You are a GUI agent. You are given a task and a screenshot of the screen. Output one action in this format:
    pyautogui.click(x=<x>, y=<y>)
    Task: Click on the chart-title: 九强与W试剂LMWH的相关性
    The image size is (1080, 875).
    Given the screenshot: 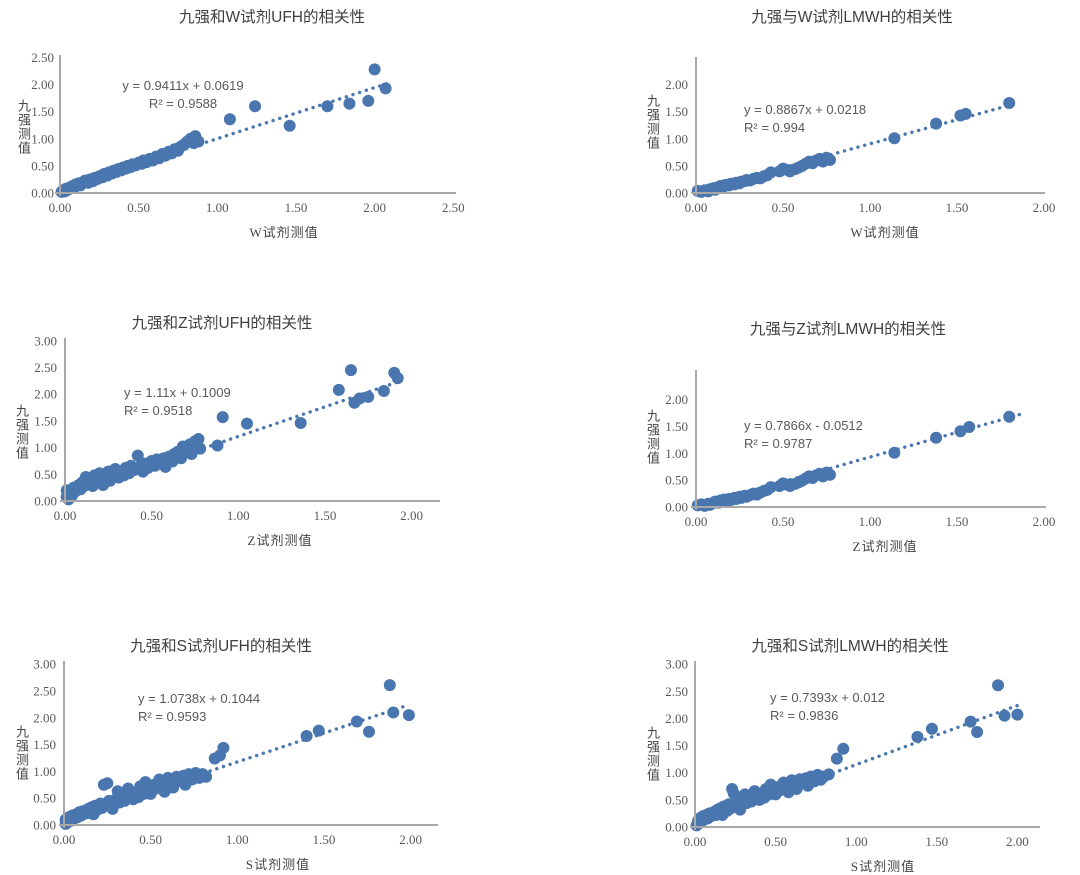 What is the action you would take?
    pyautogui.click(x=852, y=17)
    